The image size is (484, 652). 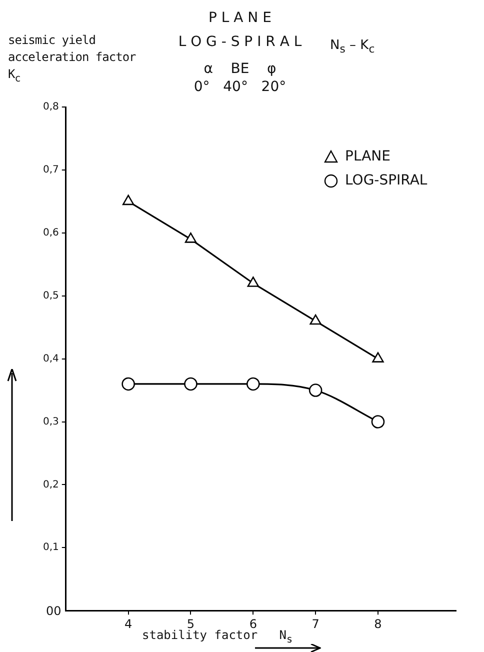 I want to click on y-tick-label: 0,1, so click(x=50, y=548).